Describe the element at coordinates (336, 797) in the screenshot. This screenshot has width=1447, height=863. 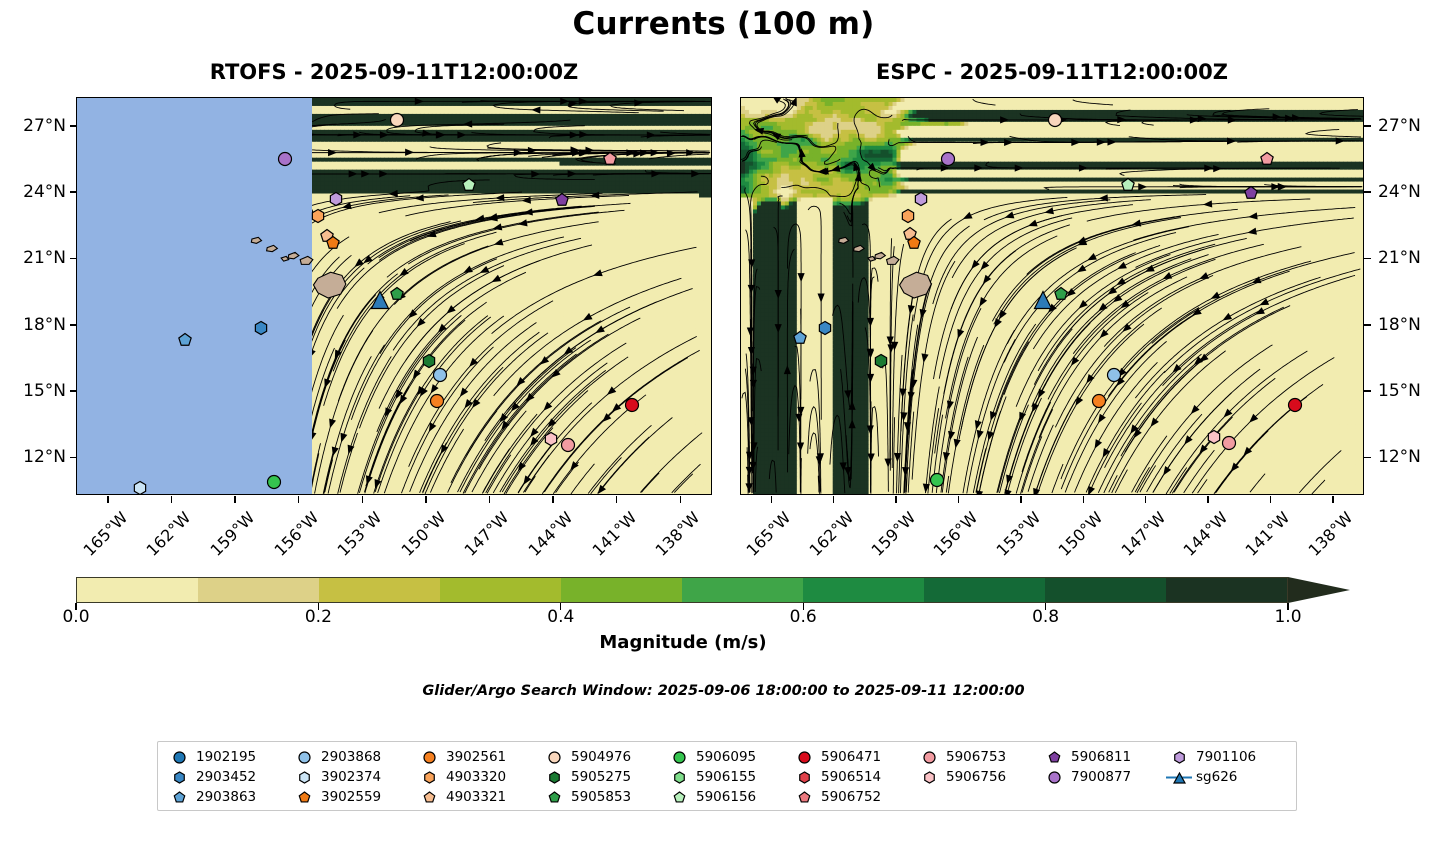
I see `legend-item-3902559: 3902559` at that location.